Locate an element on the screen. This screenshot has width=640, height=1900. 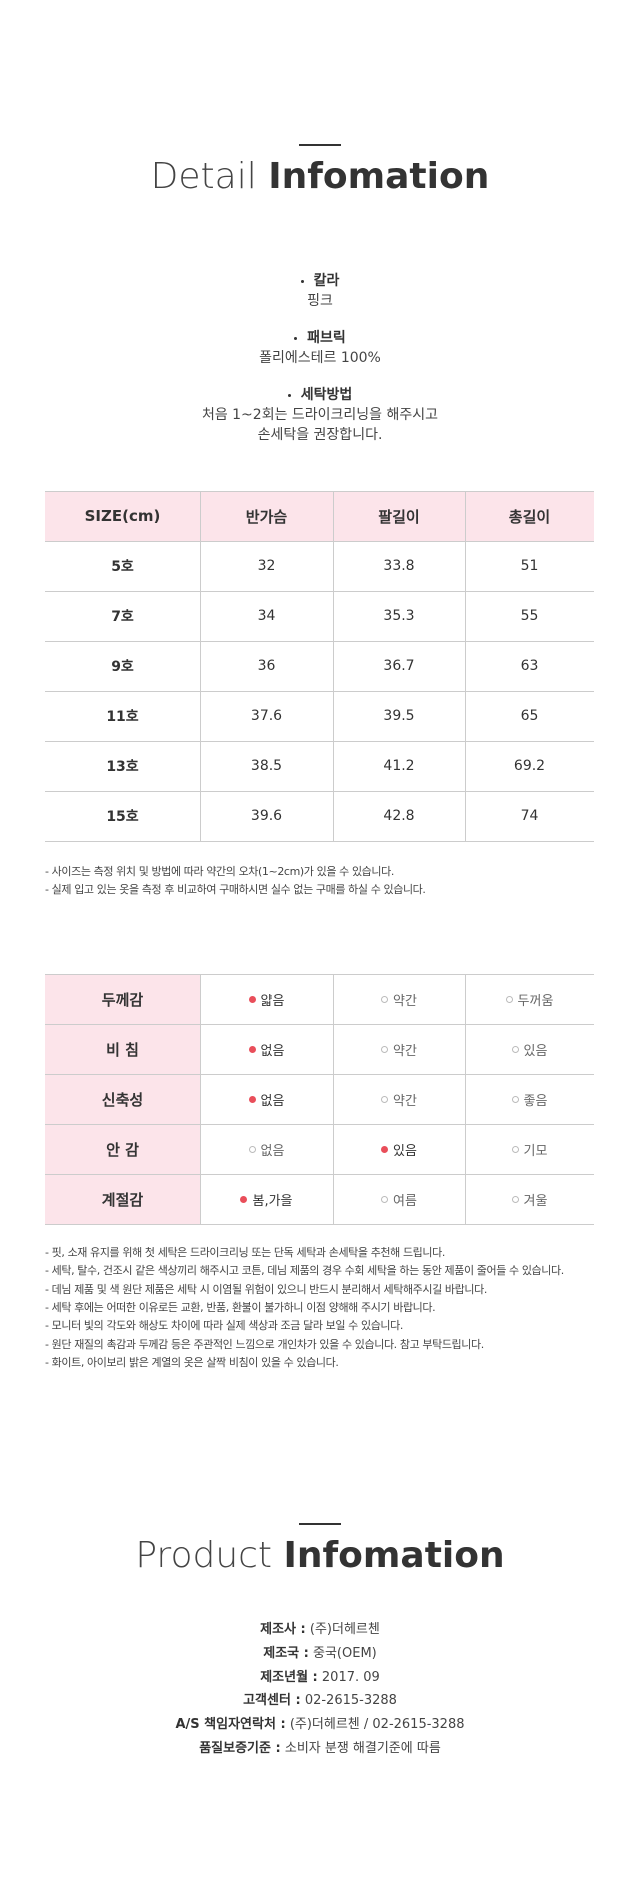
info-label: A/S 책임자연락처 : is located at coordinates (230, 1725).